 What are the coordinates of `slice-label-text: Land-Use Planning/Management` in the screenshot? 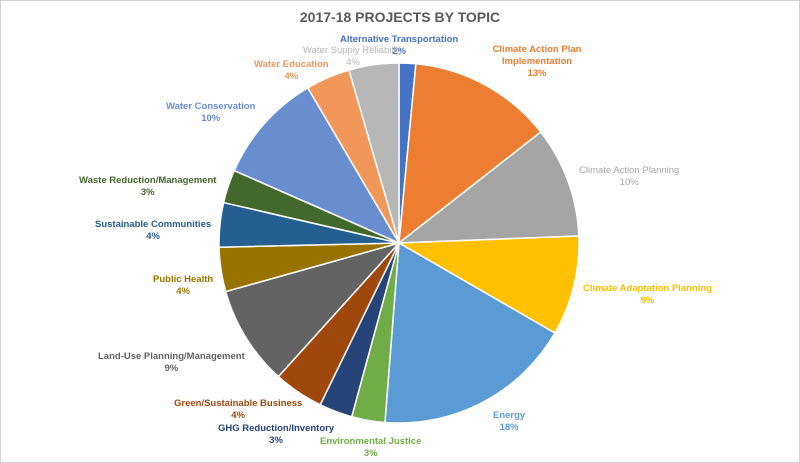 It's located at (171, 356).